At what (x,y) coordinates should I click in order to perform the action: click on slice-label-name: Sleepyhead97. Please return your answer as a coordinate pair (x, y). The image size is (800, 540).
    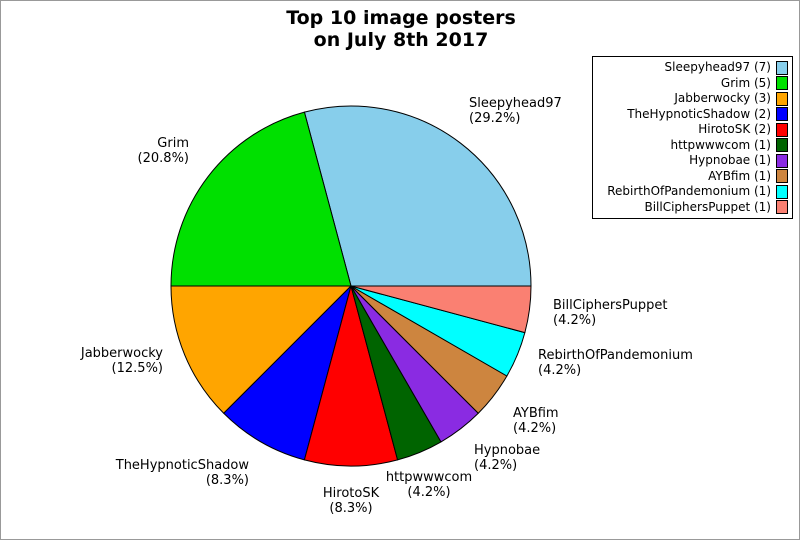
    Looking at the image, I should click on (515, 103).